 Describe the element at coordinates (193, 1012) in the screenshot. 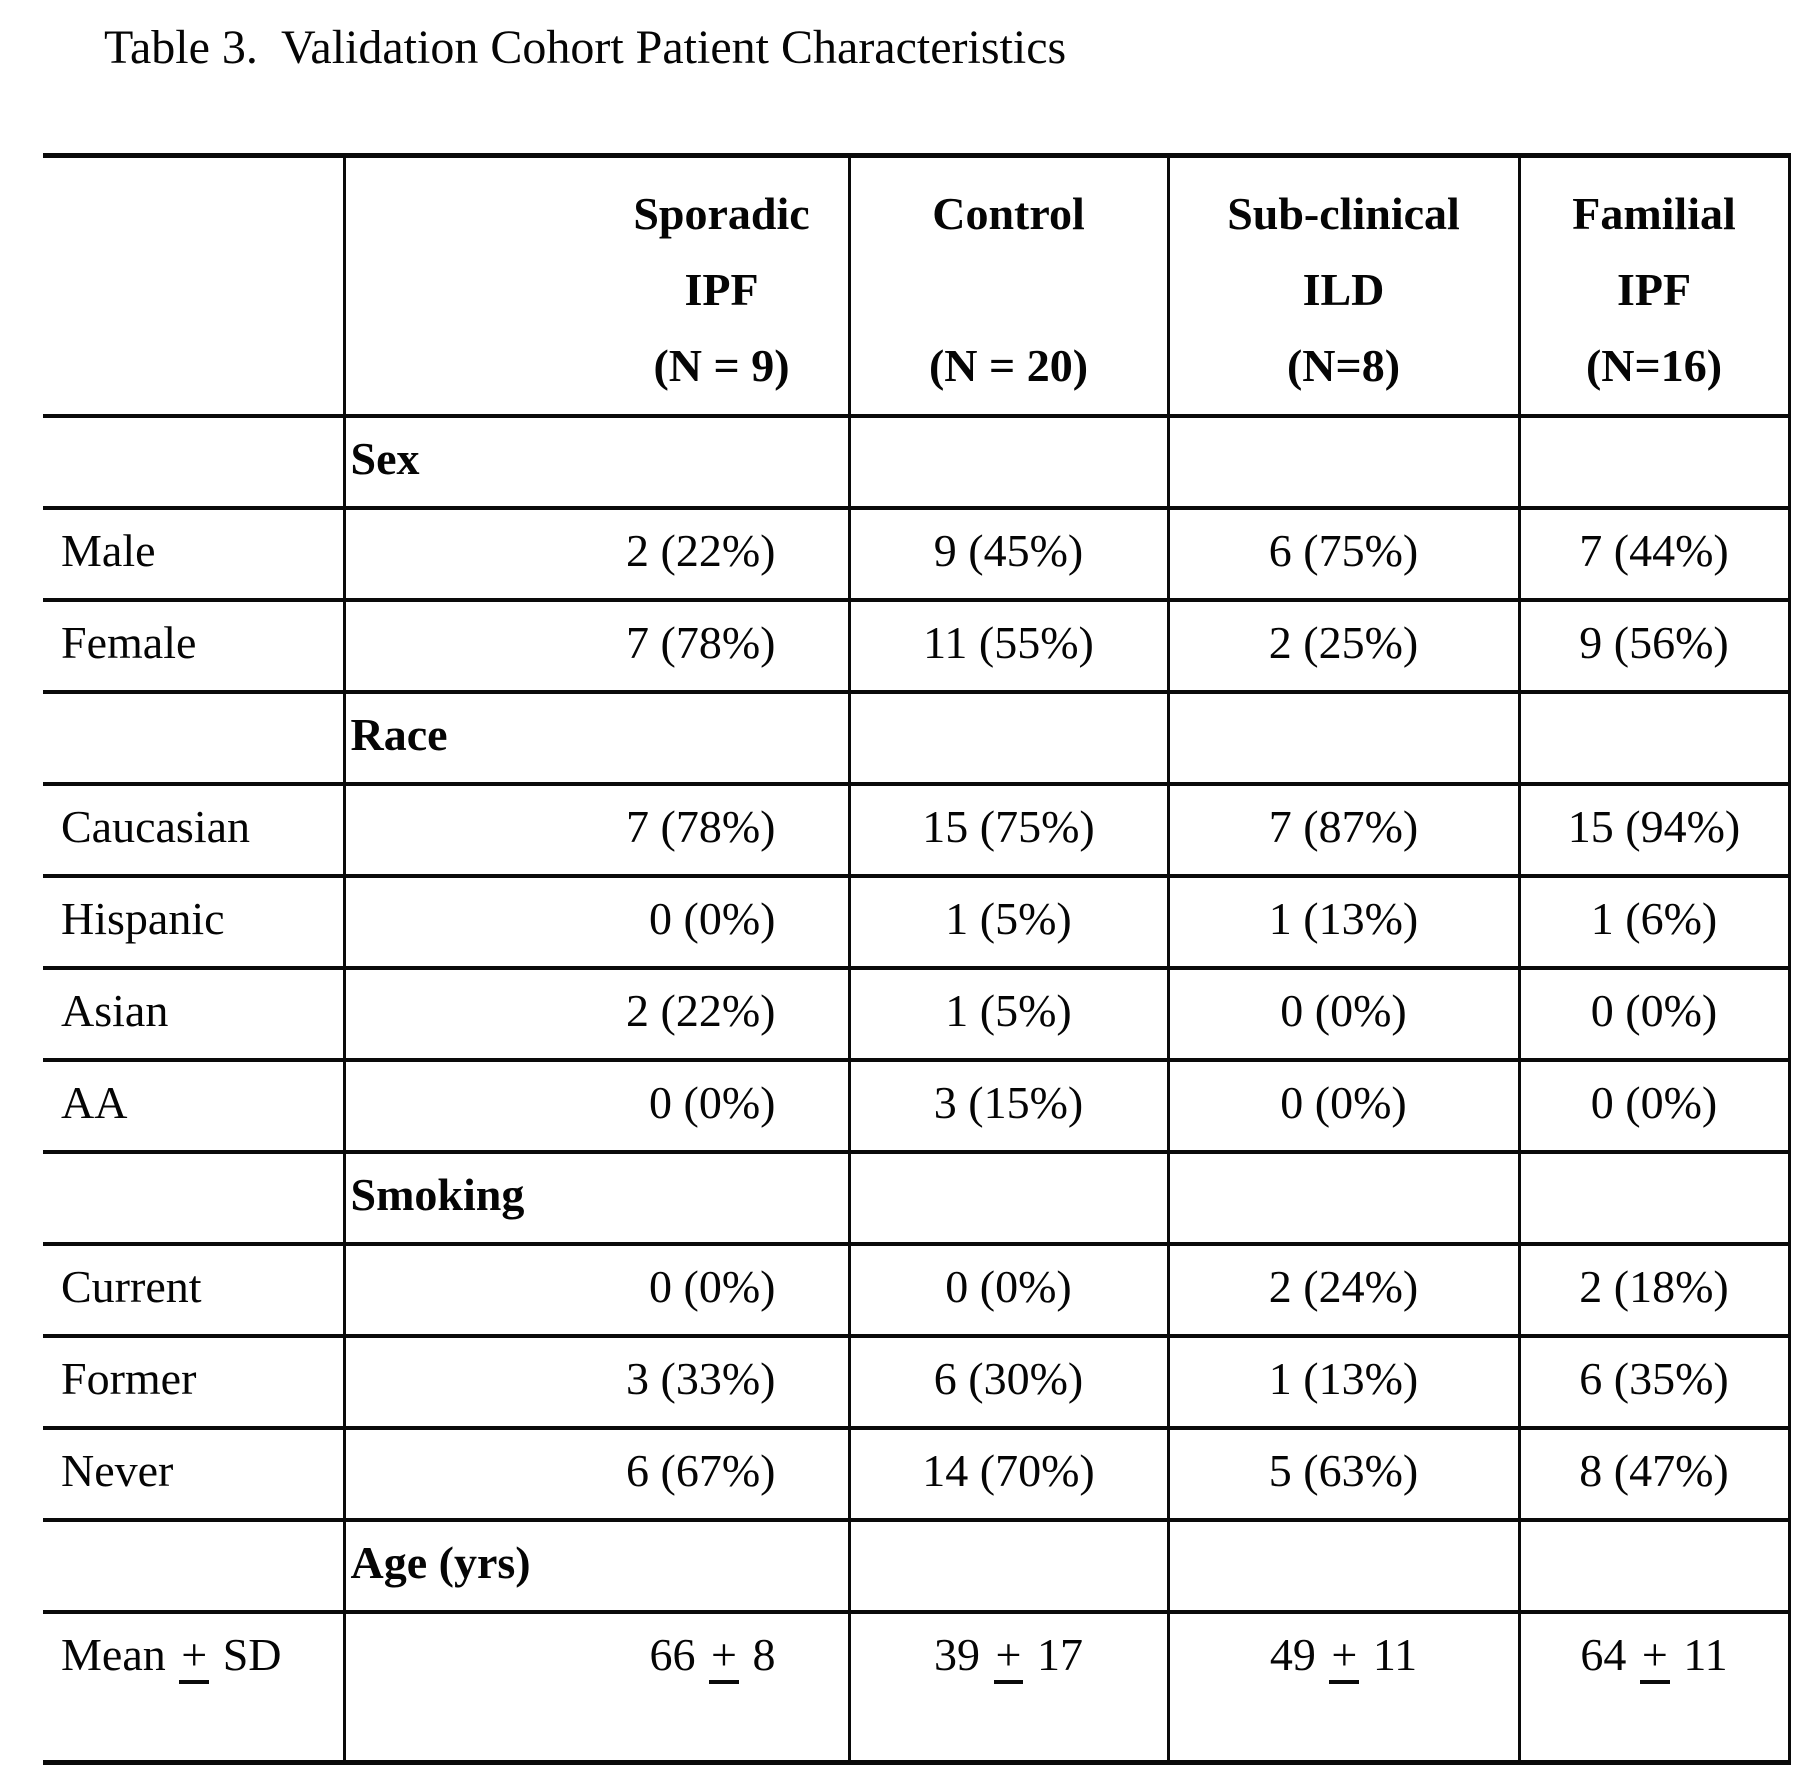

I see `row-label: Asian` at that location.